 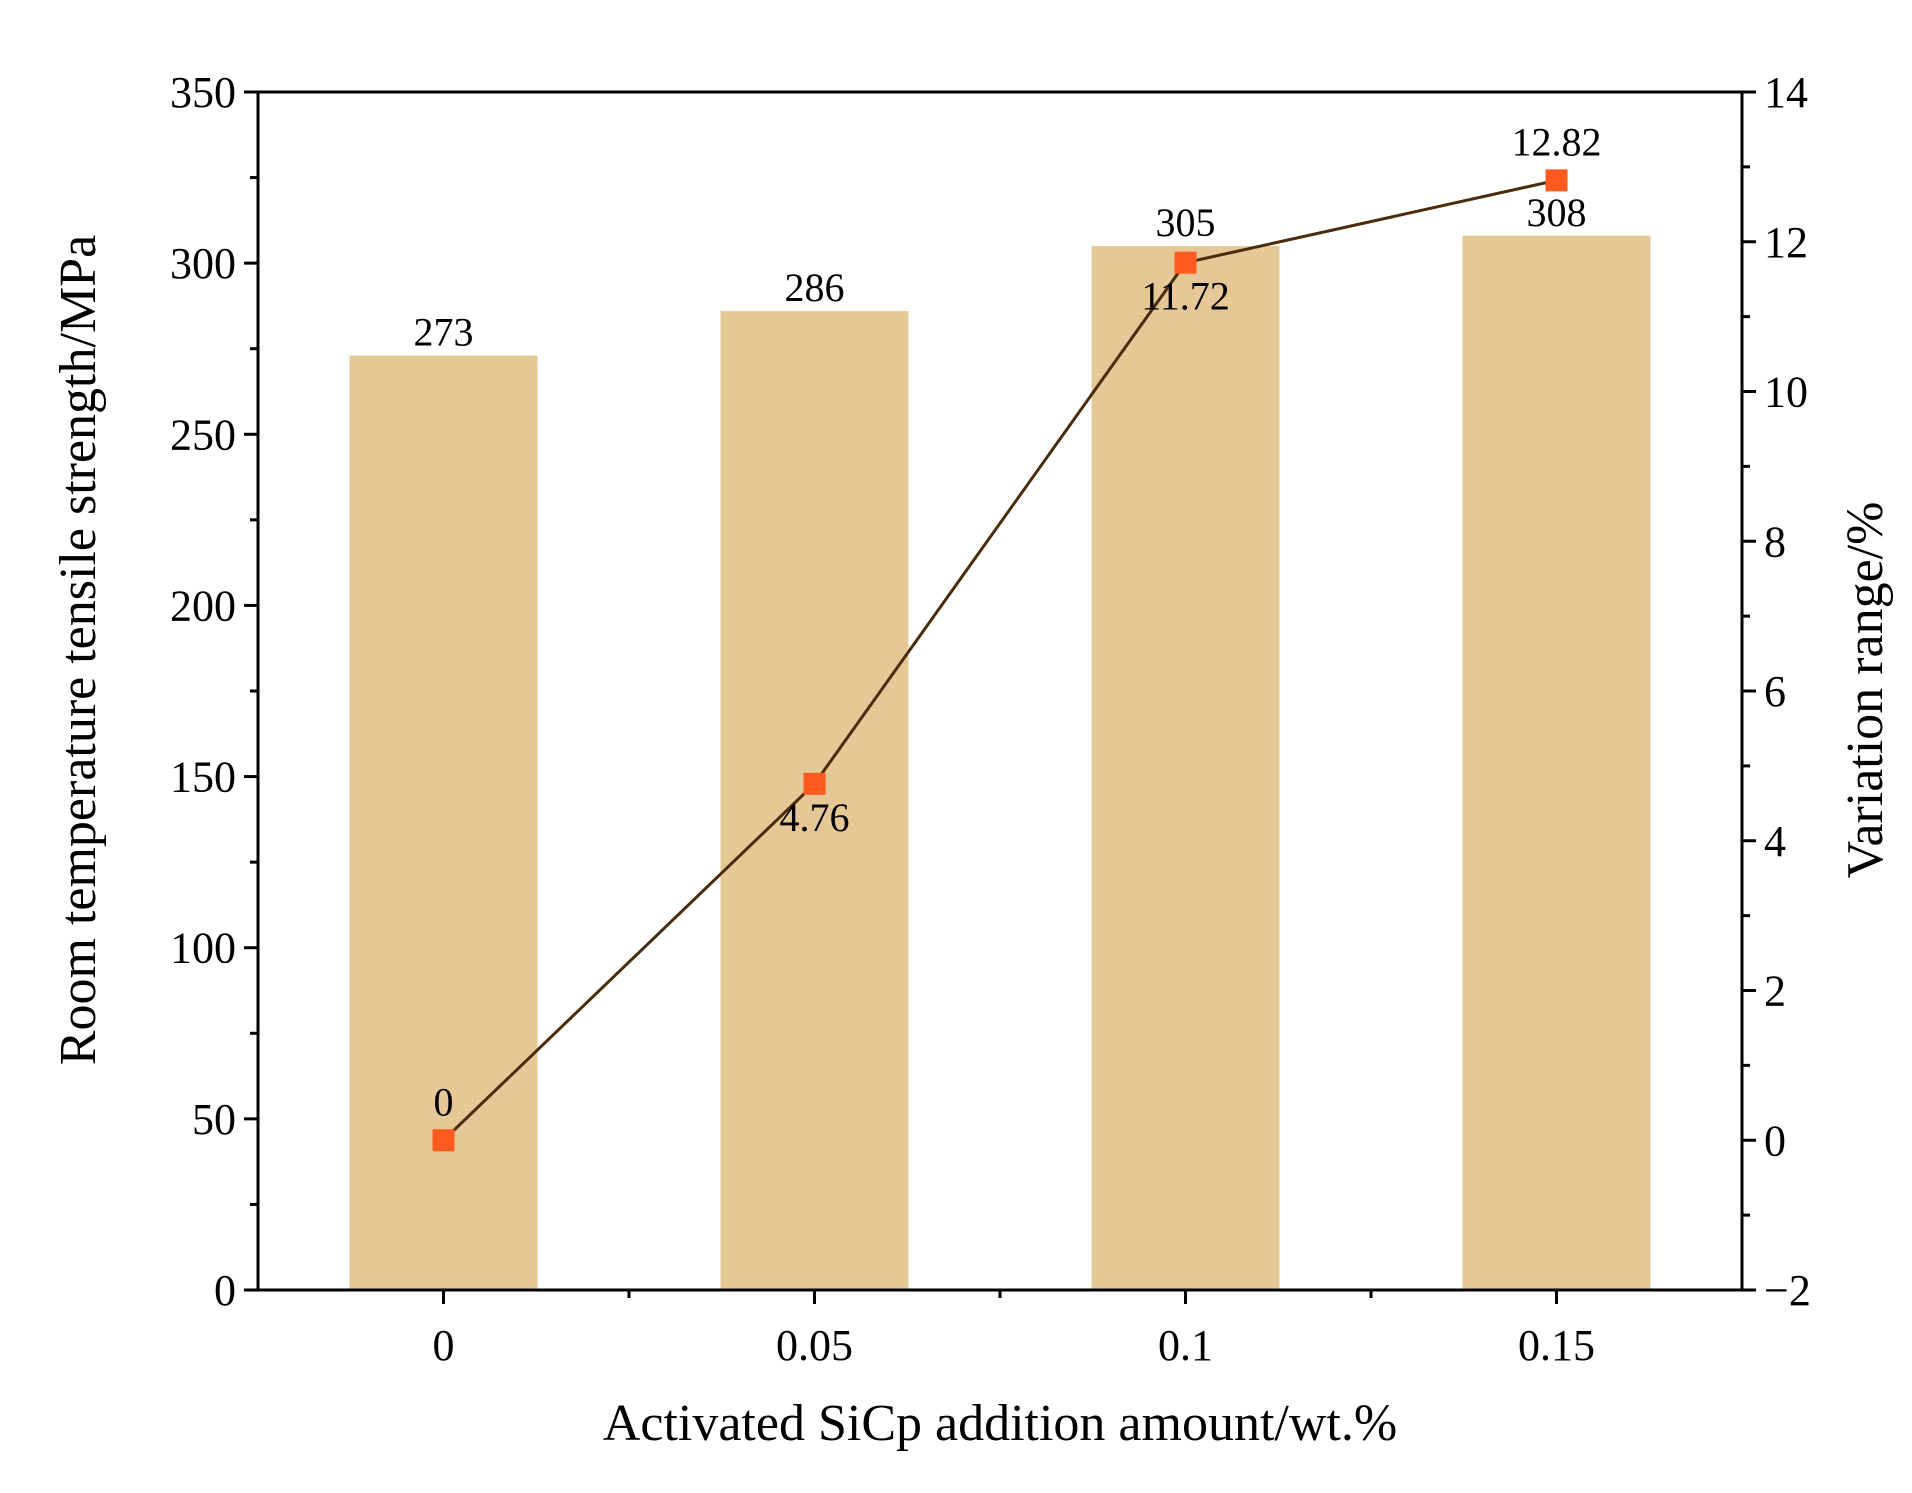 I want to click on y-right-tick-label: 14, so click(x=1786, y=92).